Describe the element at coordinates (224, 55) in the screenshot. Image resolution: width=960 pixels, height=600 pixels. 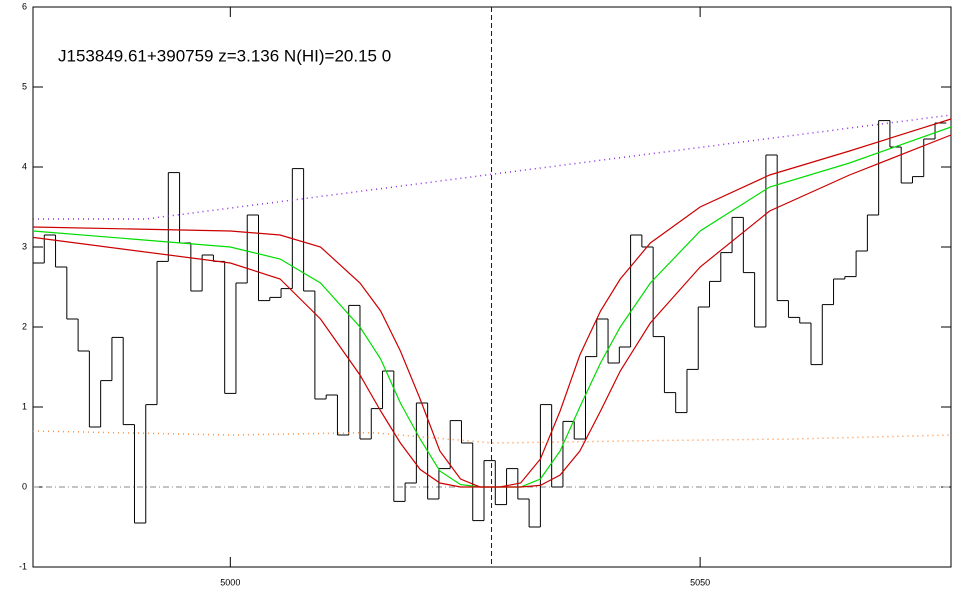
I see `chart-title: J153849.61+390759 z=3.136 N(HI)=20.15 0` at that location.